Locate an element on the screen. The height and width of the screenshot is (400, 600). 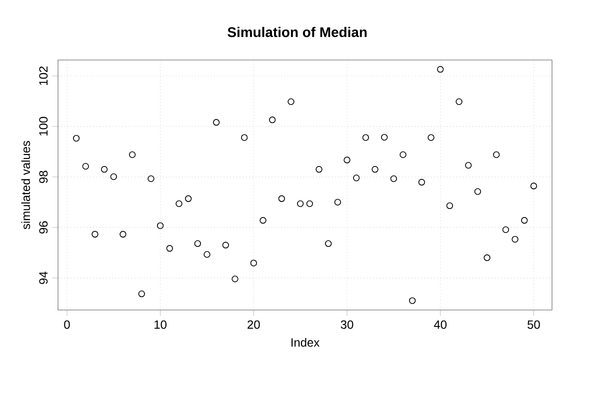
y-tick-label: 100 is located at coordinates (43, 126).